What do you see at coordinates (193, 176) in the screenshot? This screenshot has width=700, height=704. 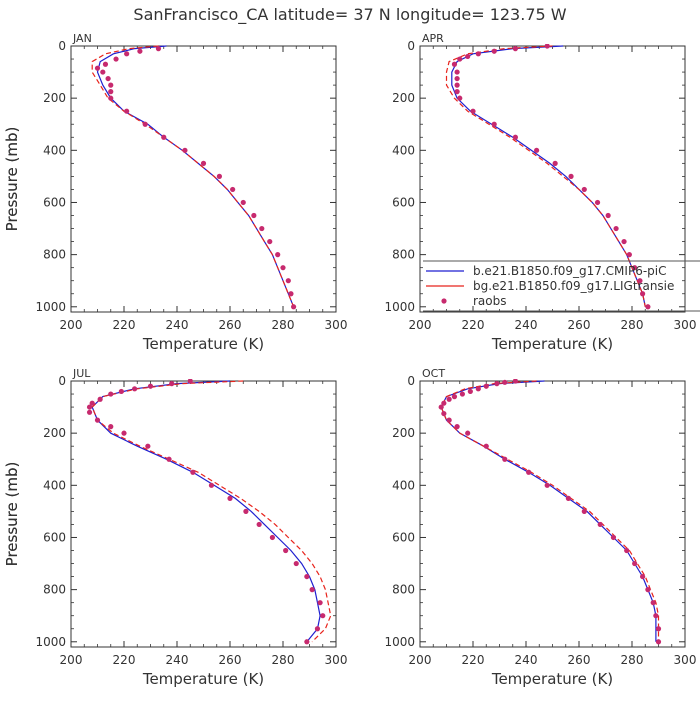 I see `model2-series-line` at bounding box center [193, 176].